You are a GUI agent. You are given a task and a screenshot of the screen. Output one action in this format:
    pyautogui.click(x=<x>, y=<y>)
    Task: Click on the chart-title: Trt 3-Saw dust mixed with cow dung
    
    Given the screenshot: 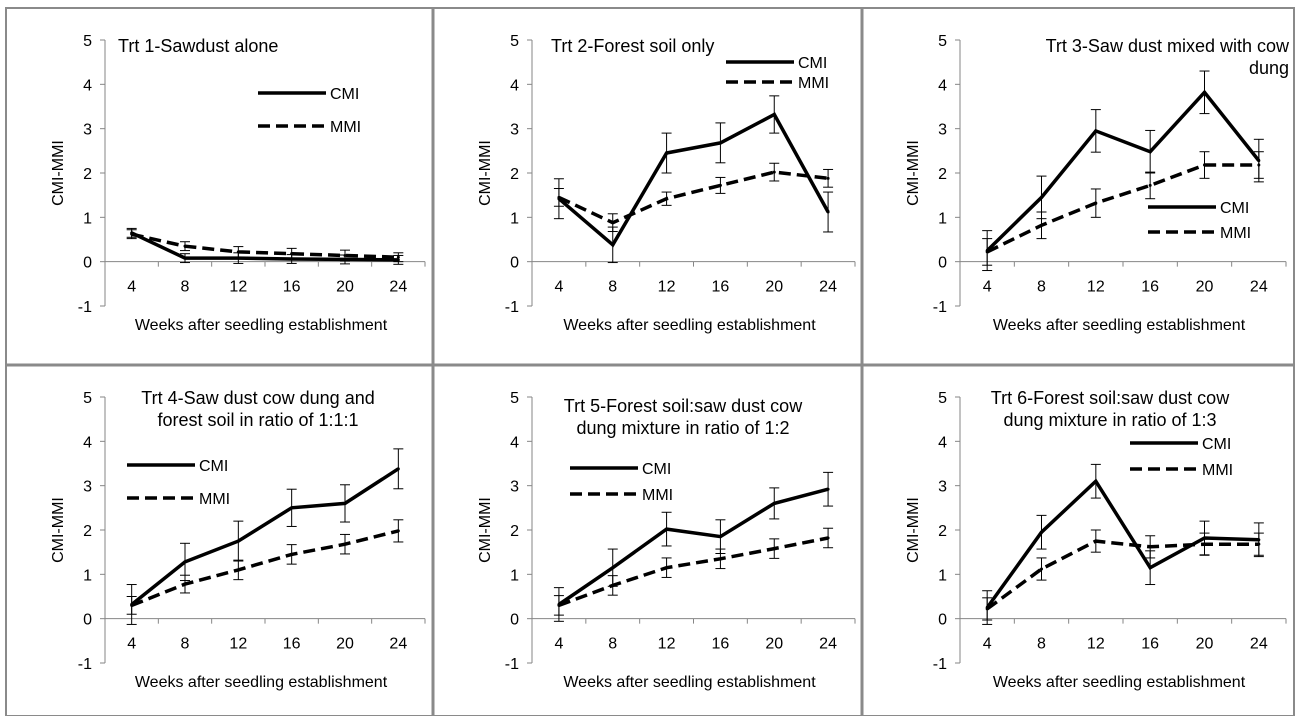 What is the action you would take?
    pyautogui.click(x=1168, y=57)
    